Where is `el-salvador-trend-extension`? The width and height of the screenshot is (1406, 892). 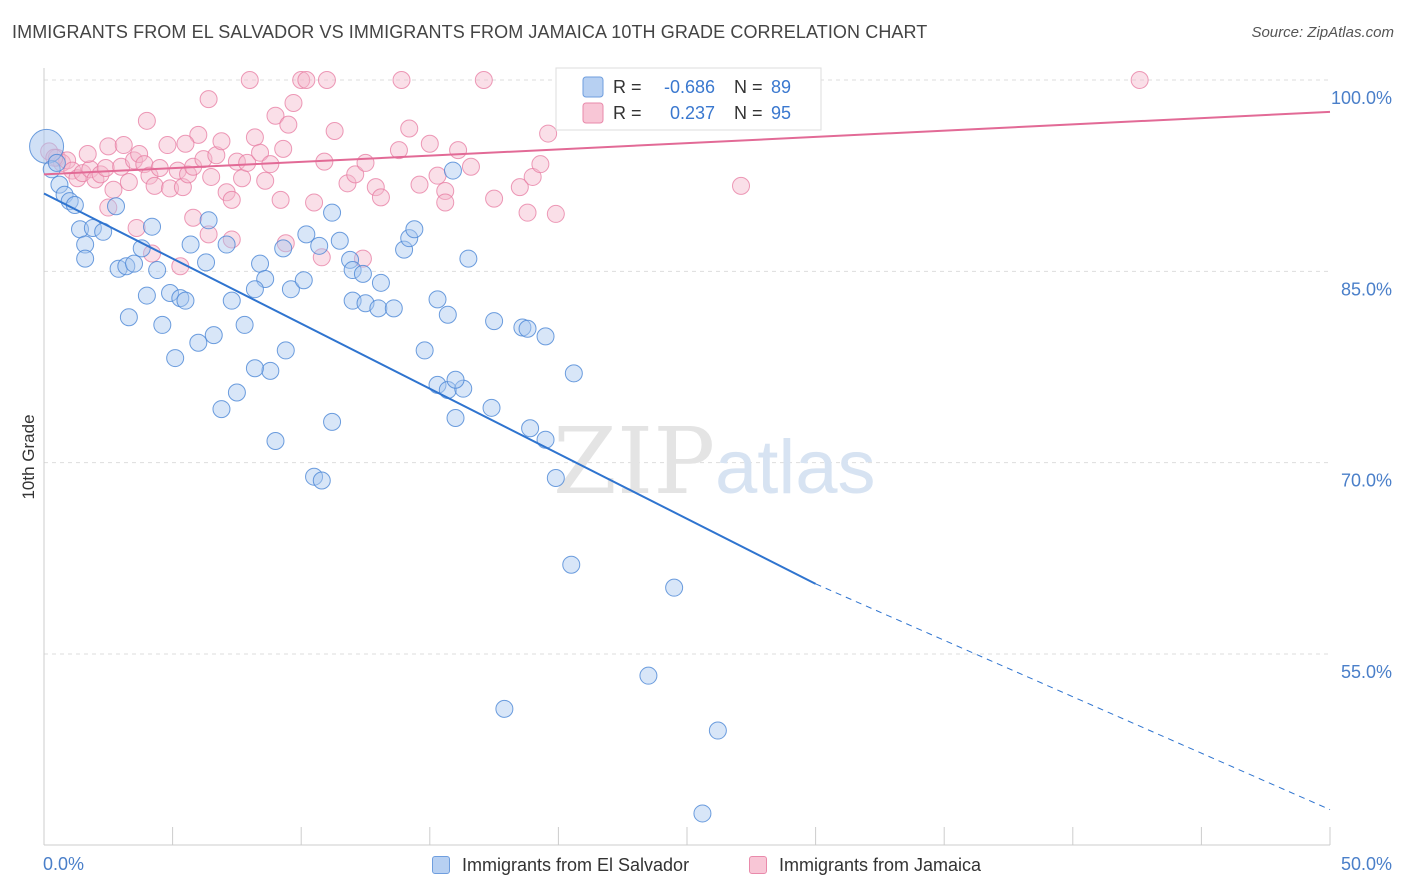 el-salvador-trend-extension is located at coordinates (1073, 697).